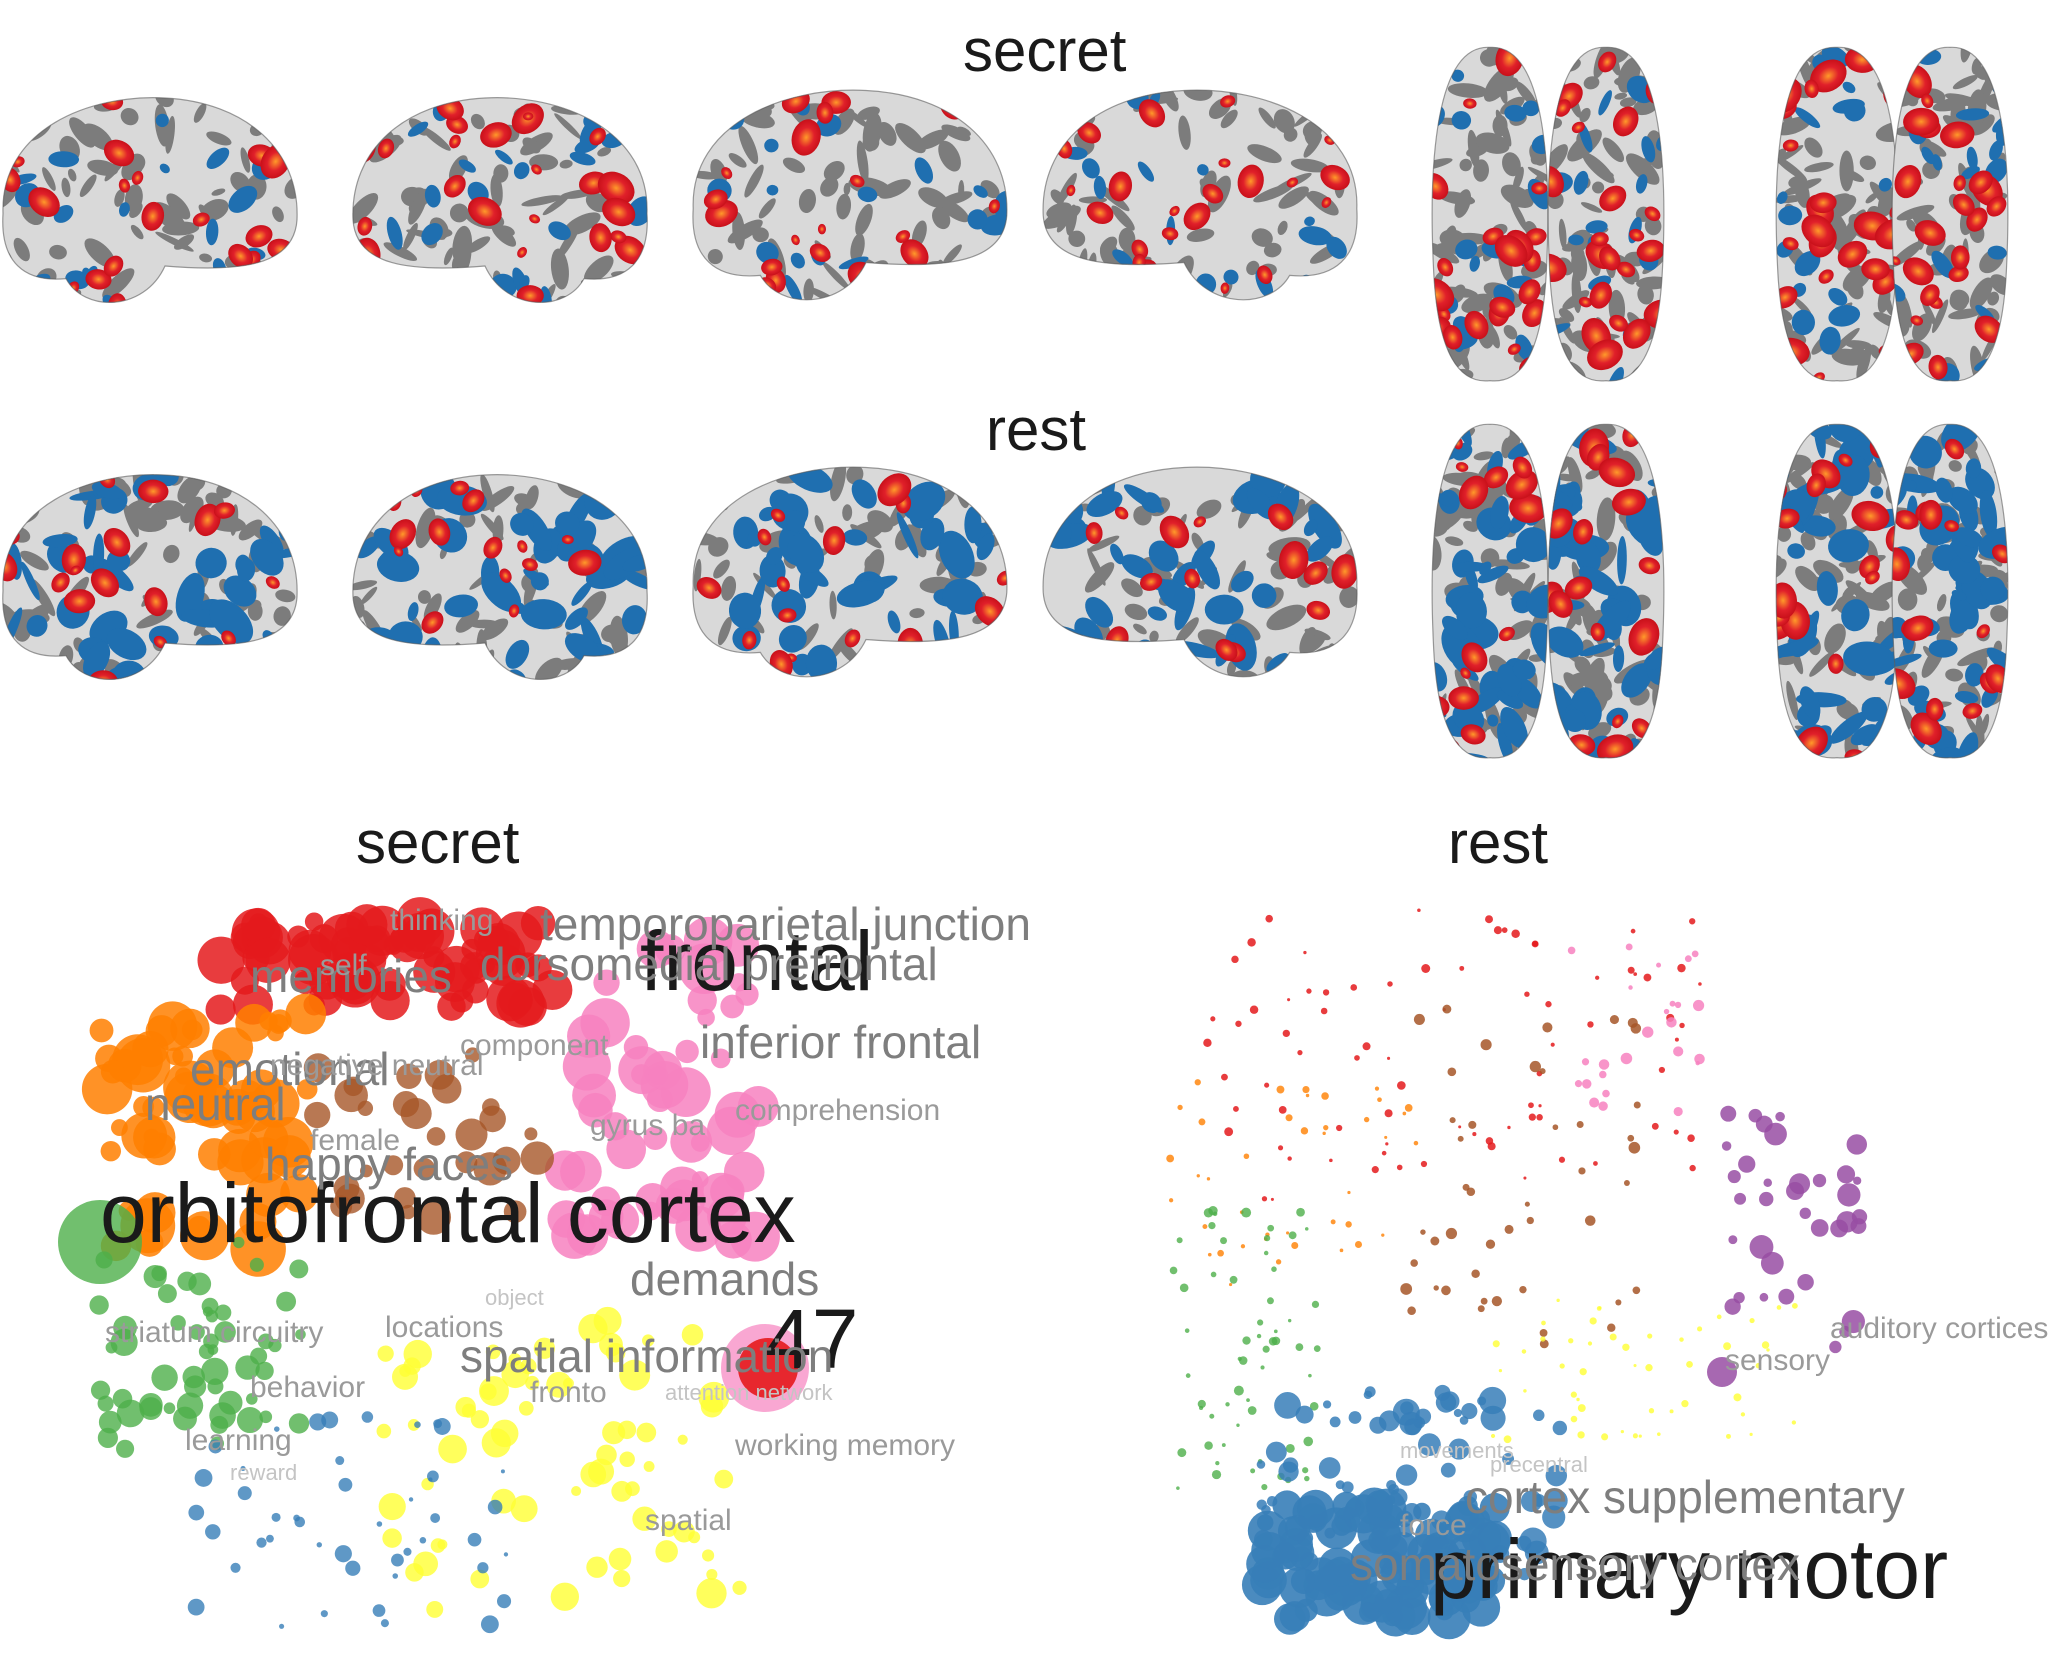 Image resolution: width=2055 pixels, height=1663 pixels. Describe the element at coordinates (1939, 1328) in the screenshot. I see `word-label: auditory cortices` at that location.